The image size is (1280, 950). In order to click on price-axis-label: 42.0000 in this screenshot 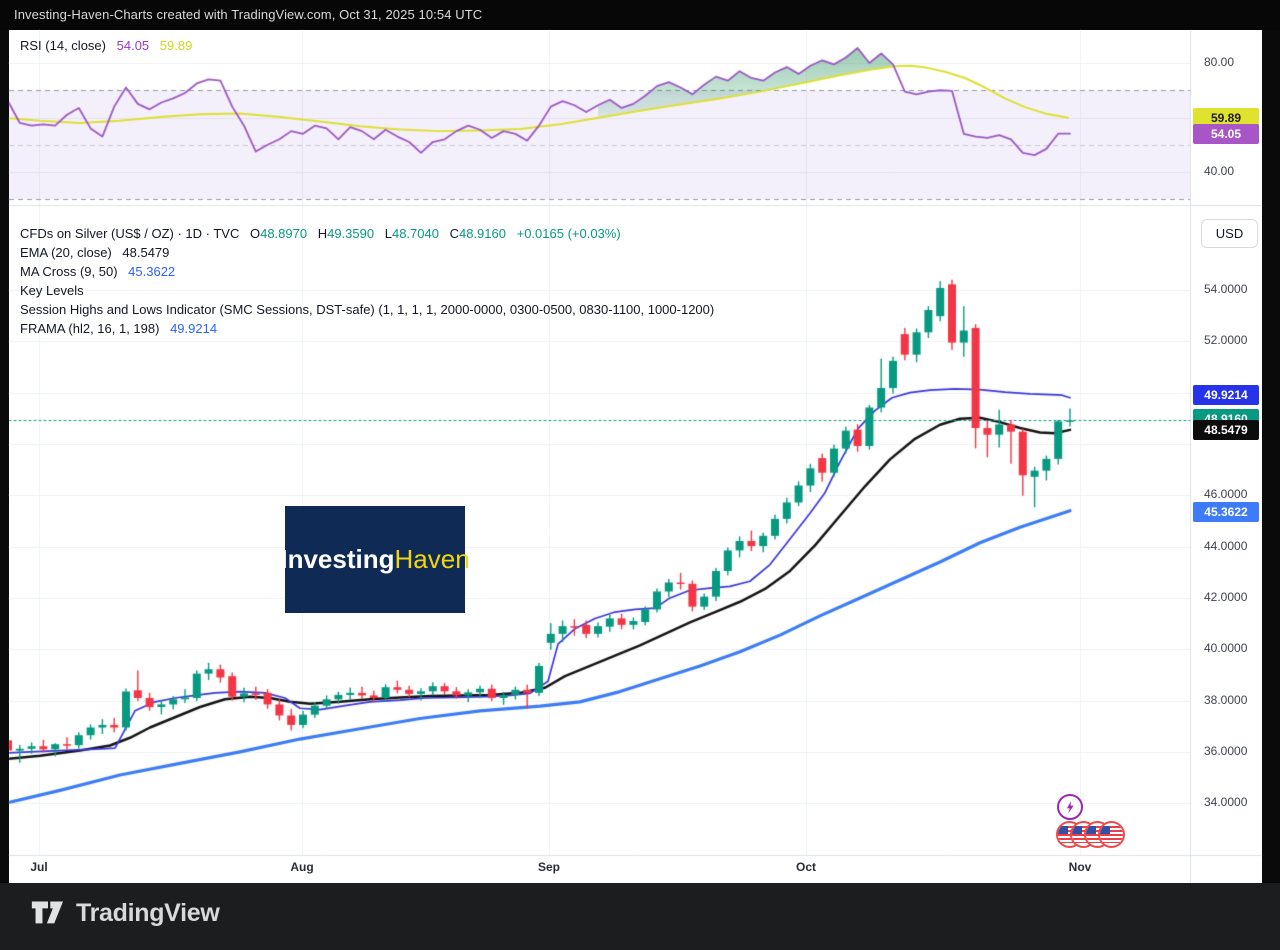, I will do `click(1226, 596)`.